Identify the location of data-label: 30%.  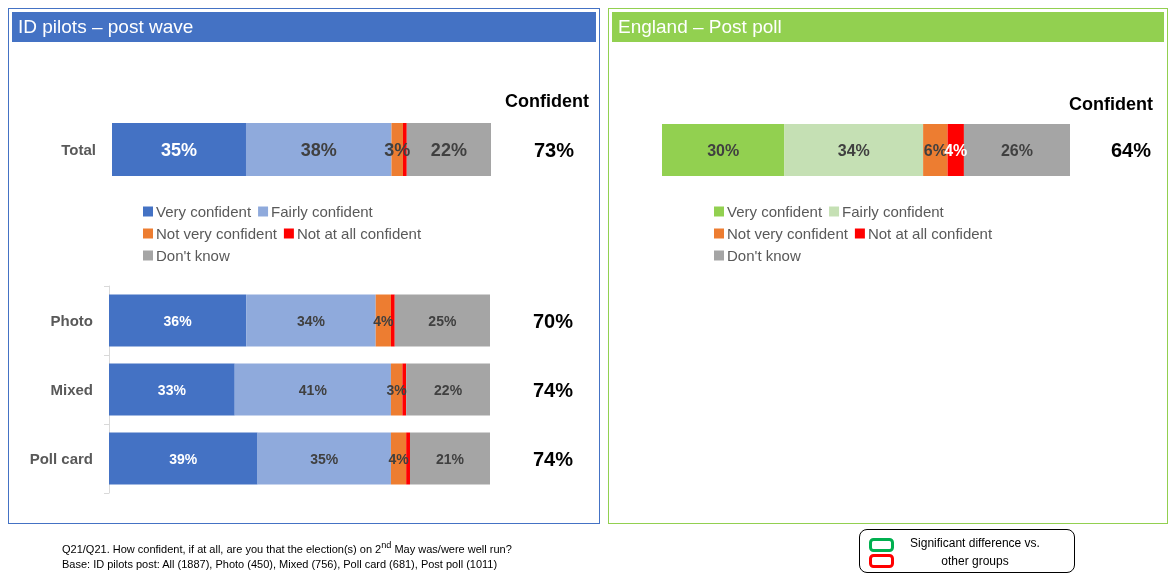
(723, 150).